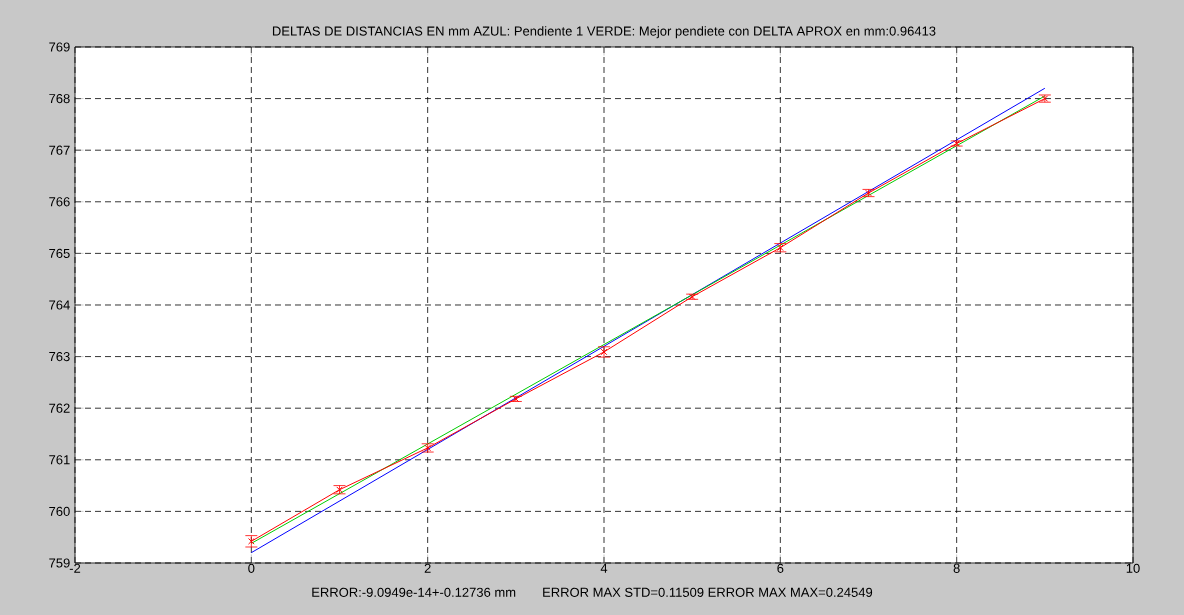  What do you see at coordinates (59, 202) in the screenshot?
I see `y-tick-label: 766` at bounding box center [59, 202].